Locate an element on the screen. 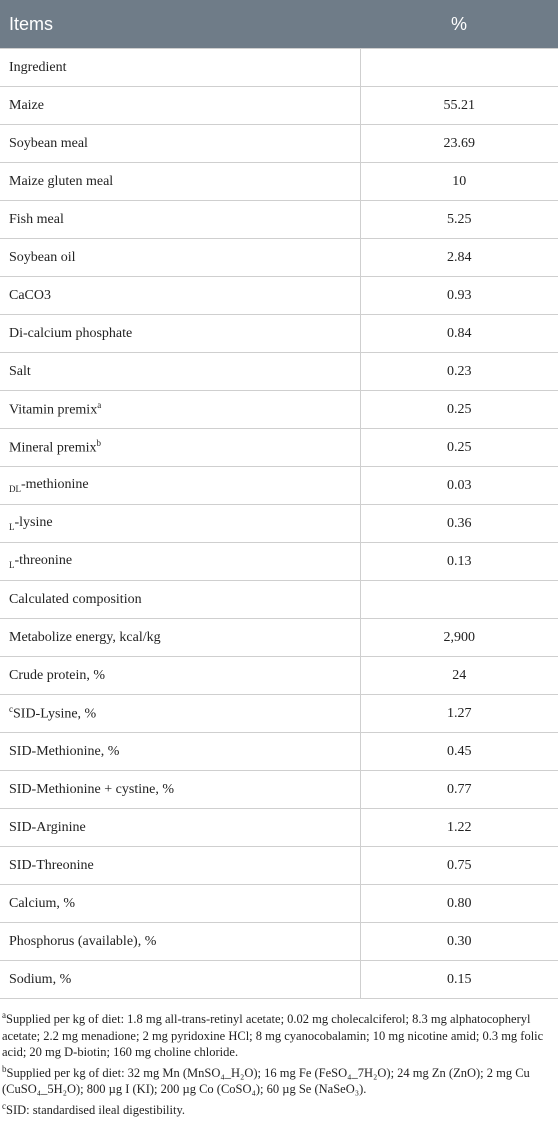 The width and height of the screenshot is (558, 1142). table-row: SID-Arginine 1.22 is located at coordinates (279, 827).